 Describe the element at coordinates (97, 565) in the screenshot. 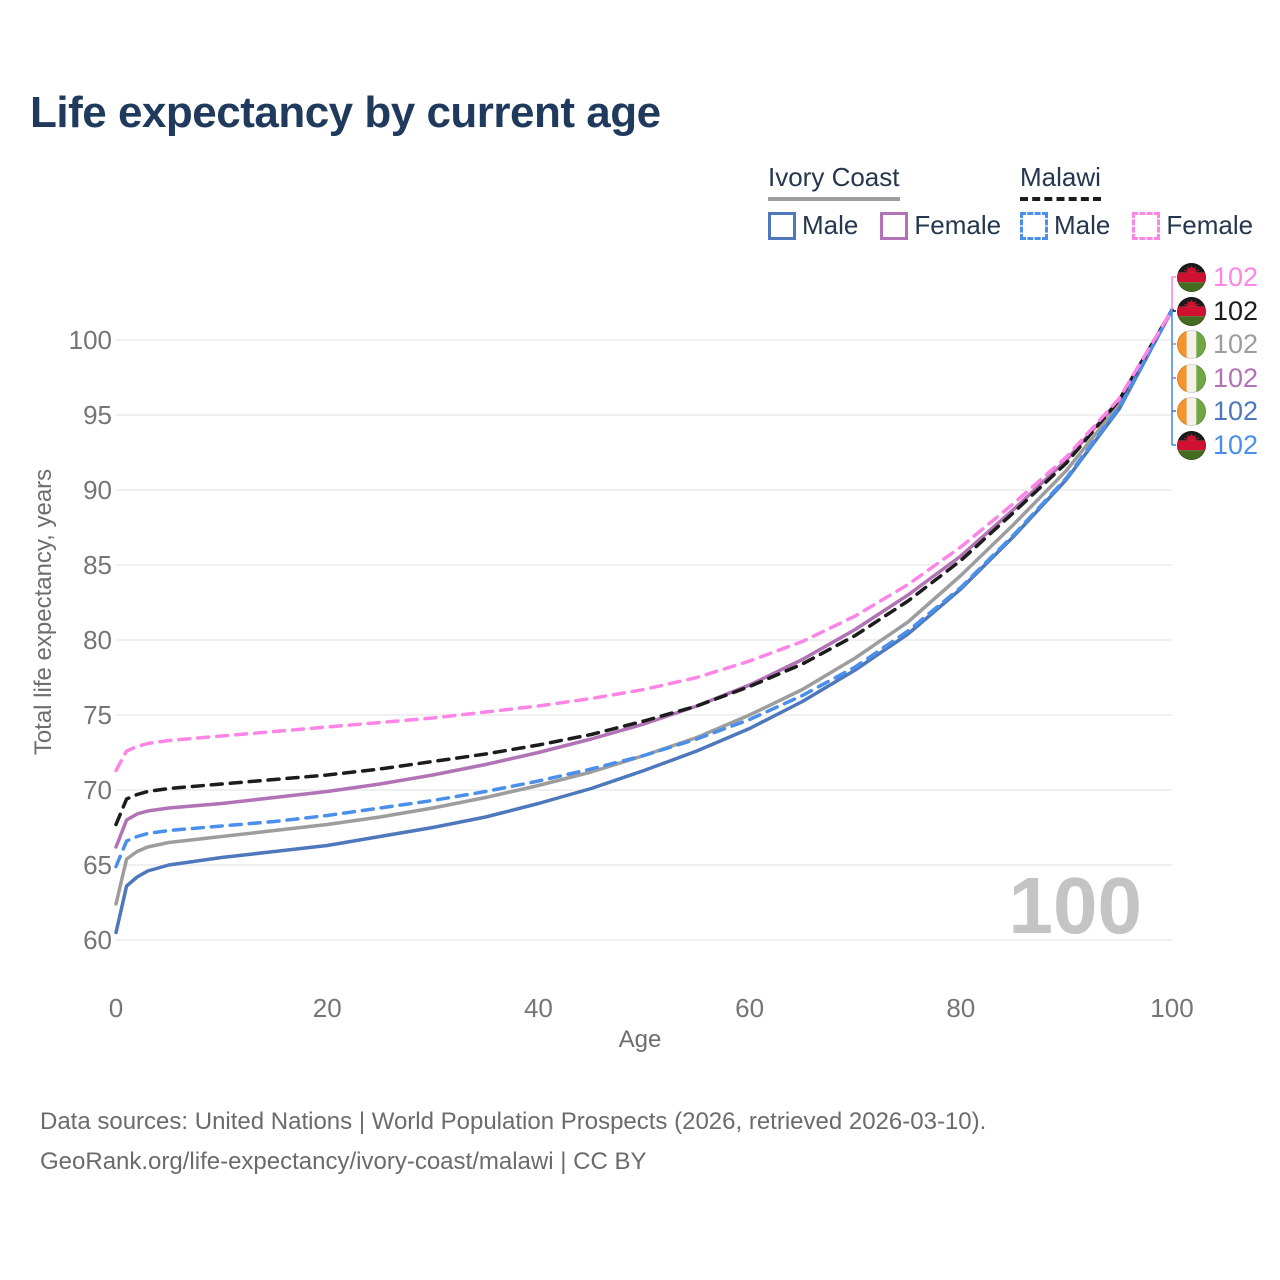

I see `y-tick-label: 85` at that location.